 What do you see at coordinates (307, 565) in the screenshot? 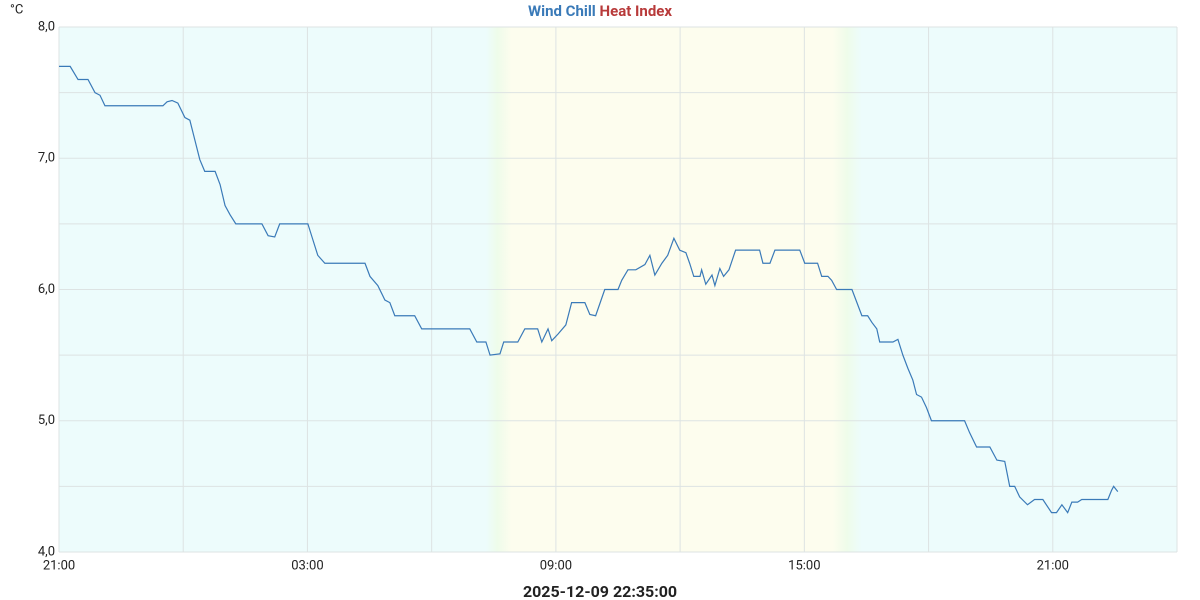
I see `x-tick-label: 03:00` at bounding box center [307, 565].